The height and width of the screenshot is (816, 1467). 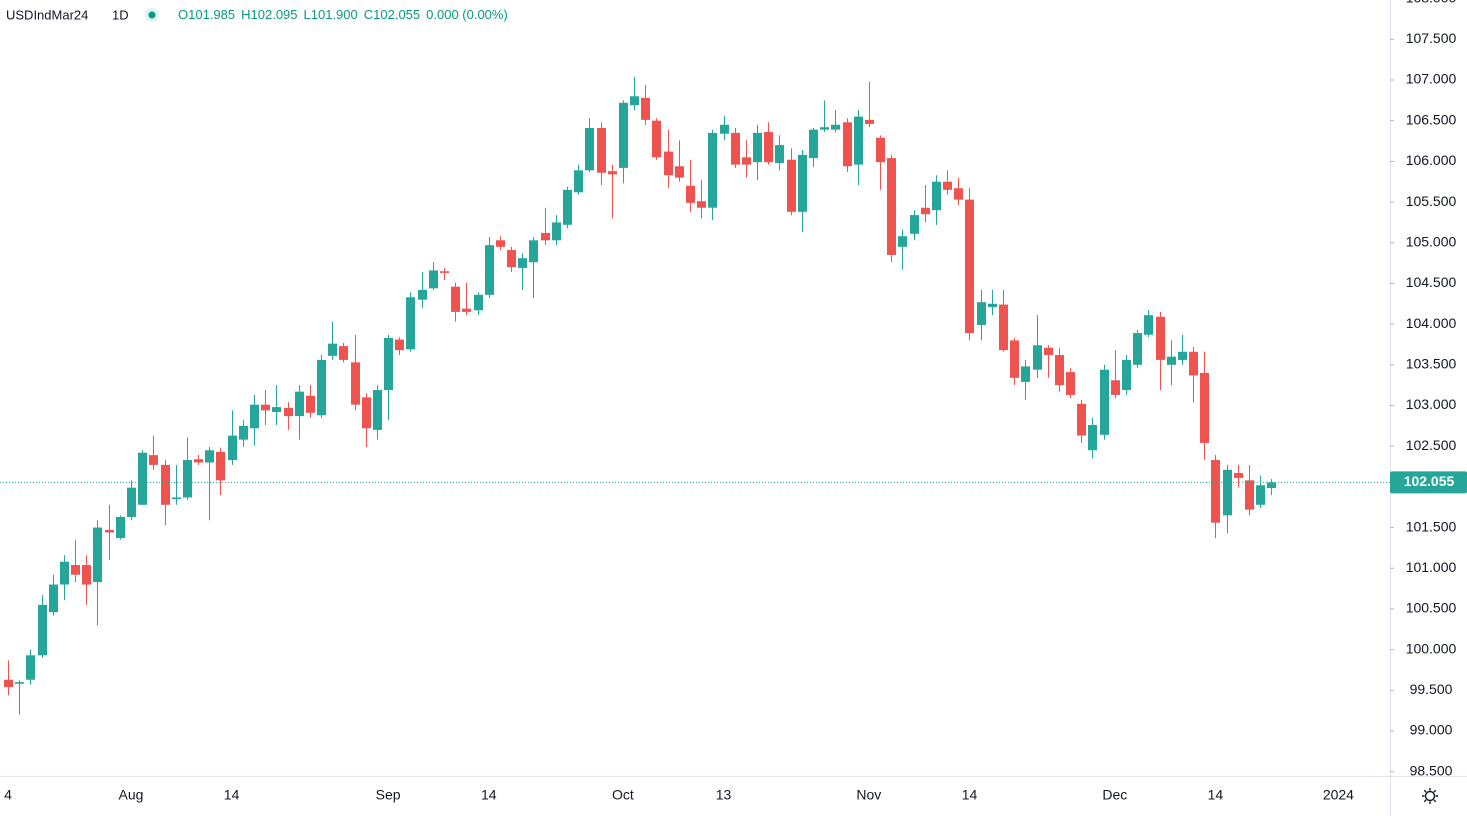 What do you see at coordinates (1431, 241) in the screenshot?
I see `y-tick-label: 105.000` at bounding box center [1431, 241].